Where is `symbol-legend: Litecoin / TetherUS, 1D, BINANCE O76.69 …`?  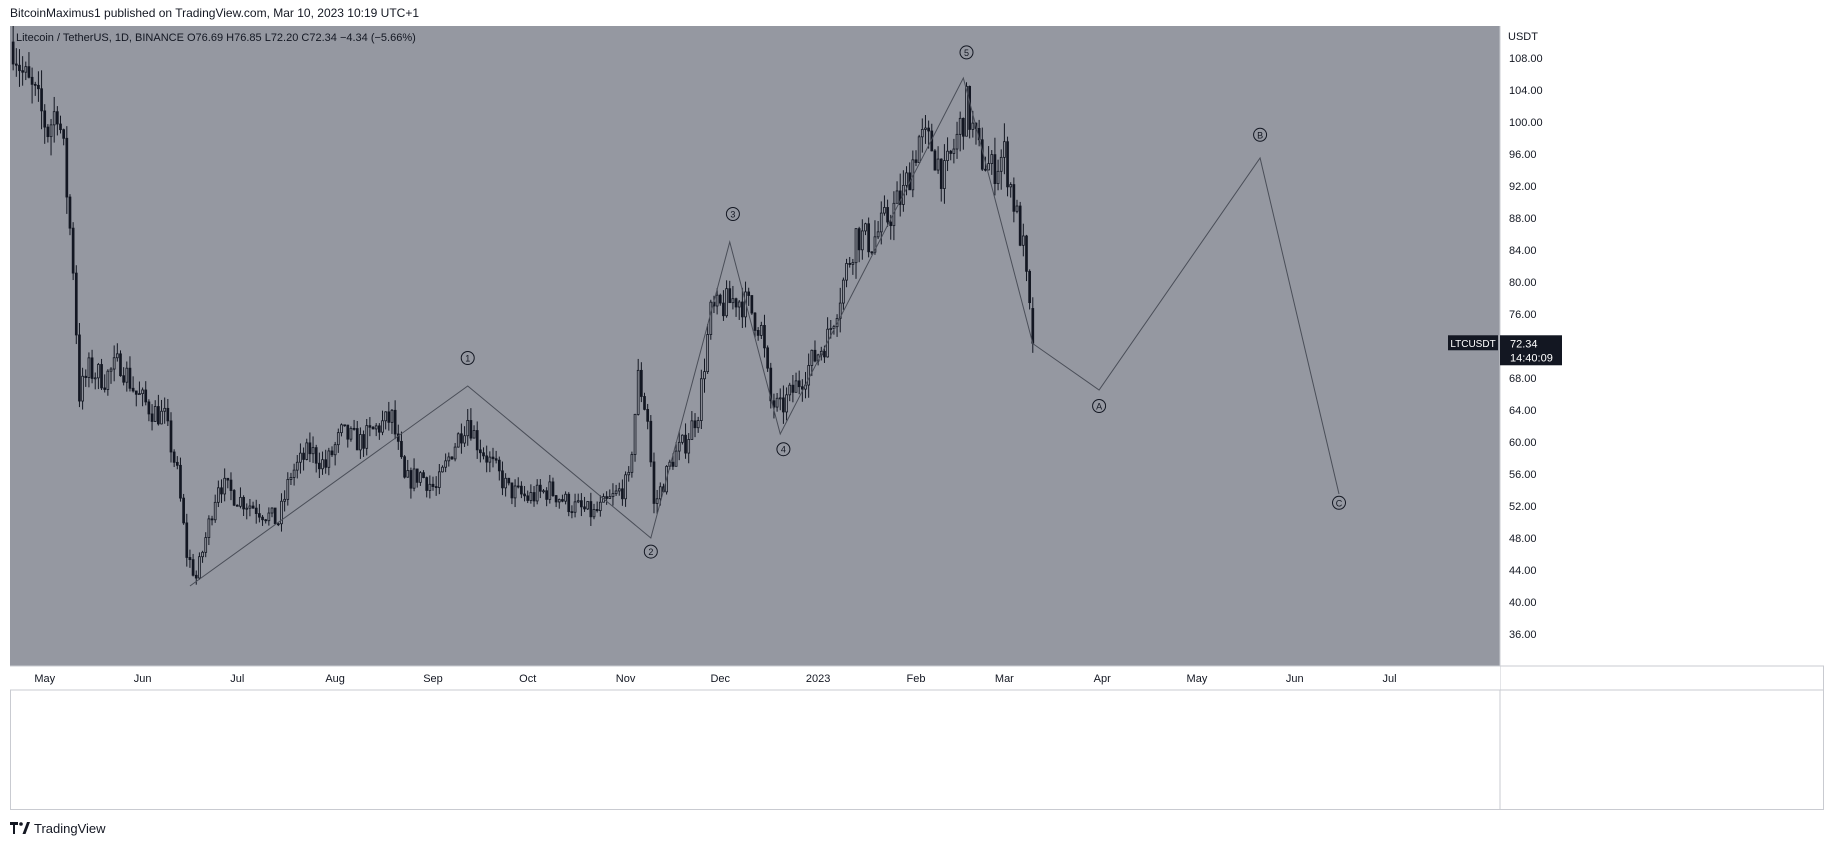
symbol-legend: Litecoin / TetherUS, 1D, BINANCE O76.69 … is located at coordinates (216, 38).